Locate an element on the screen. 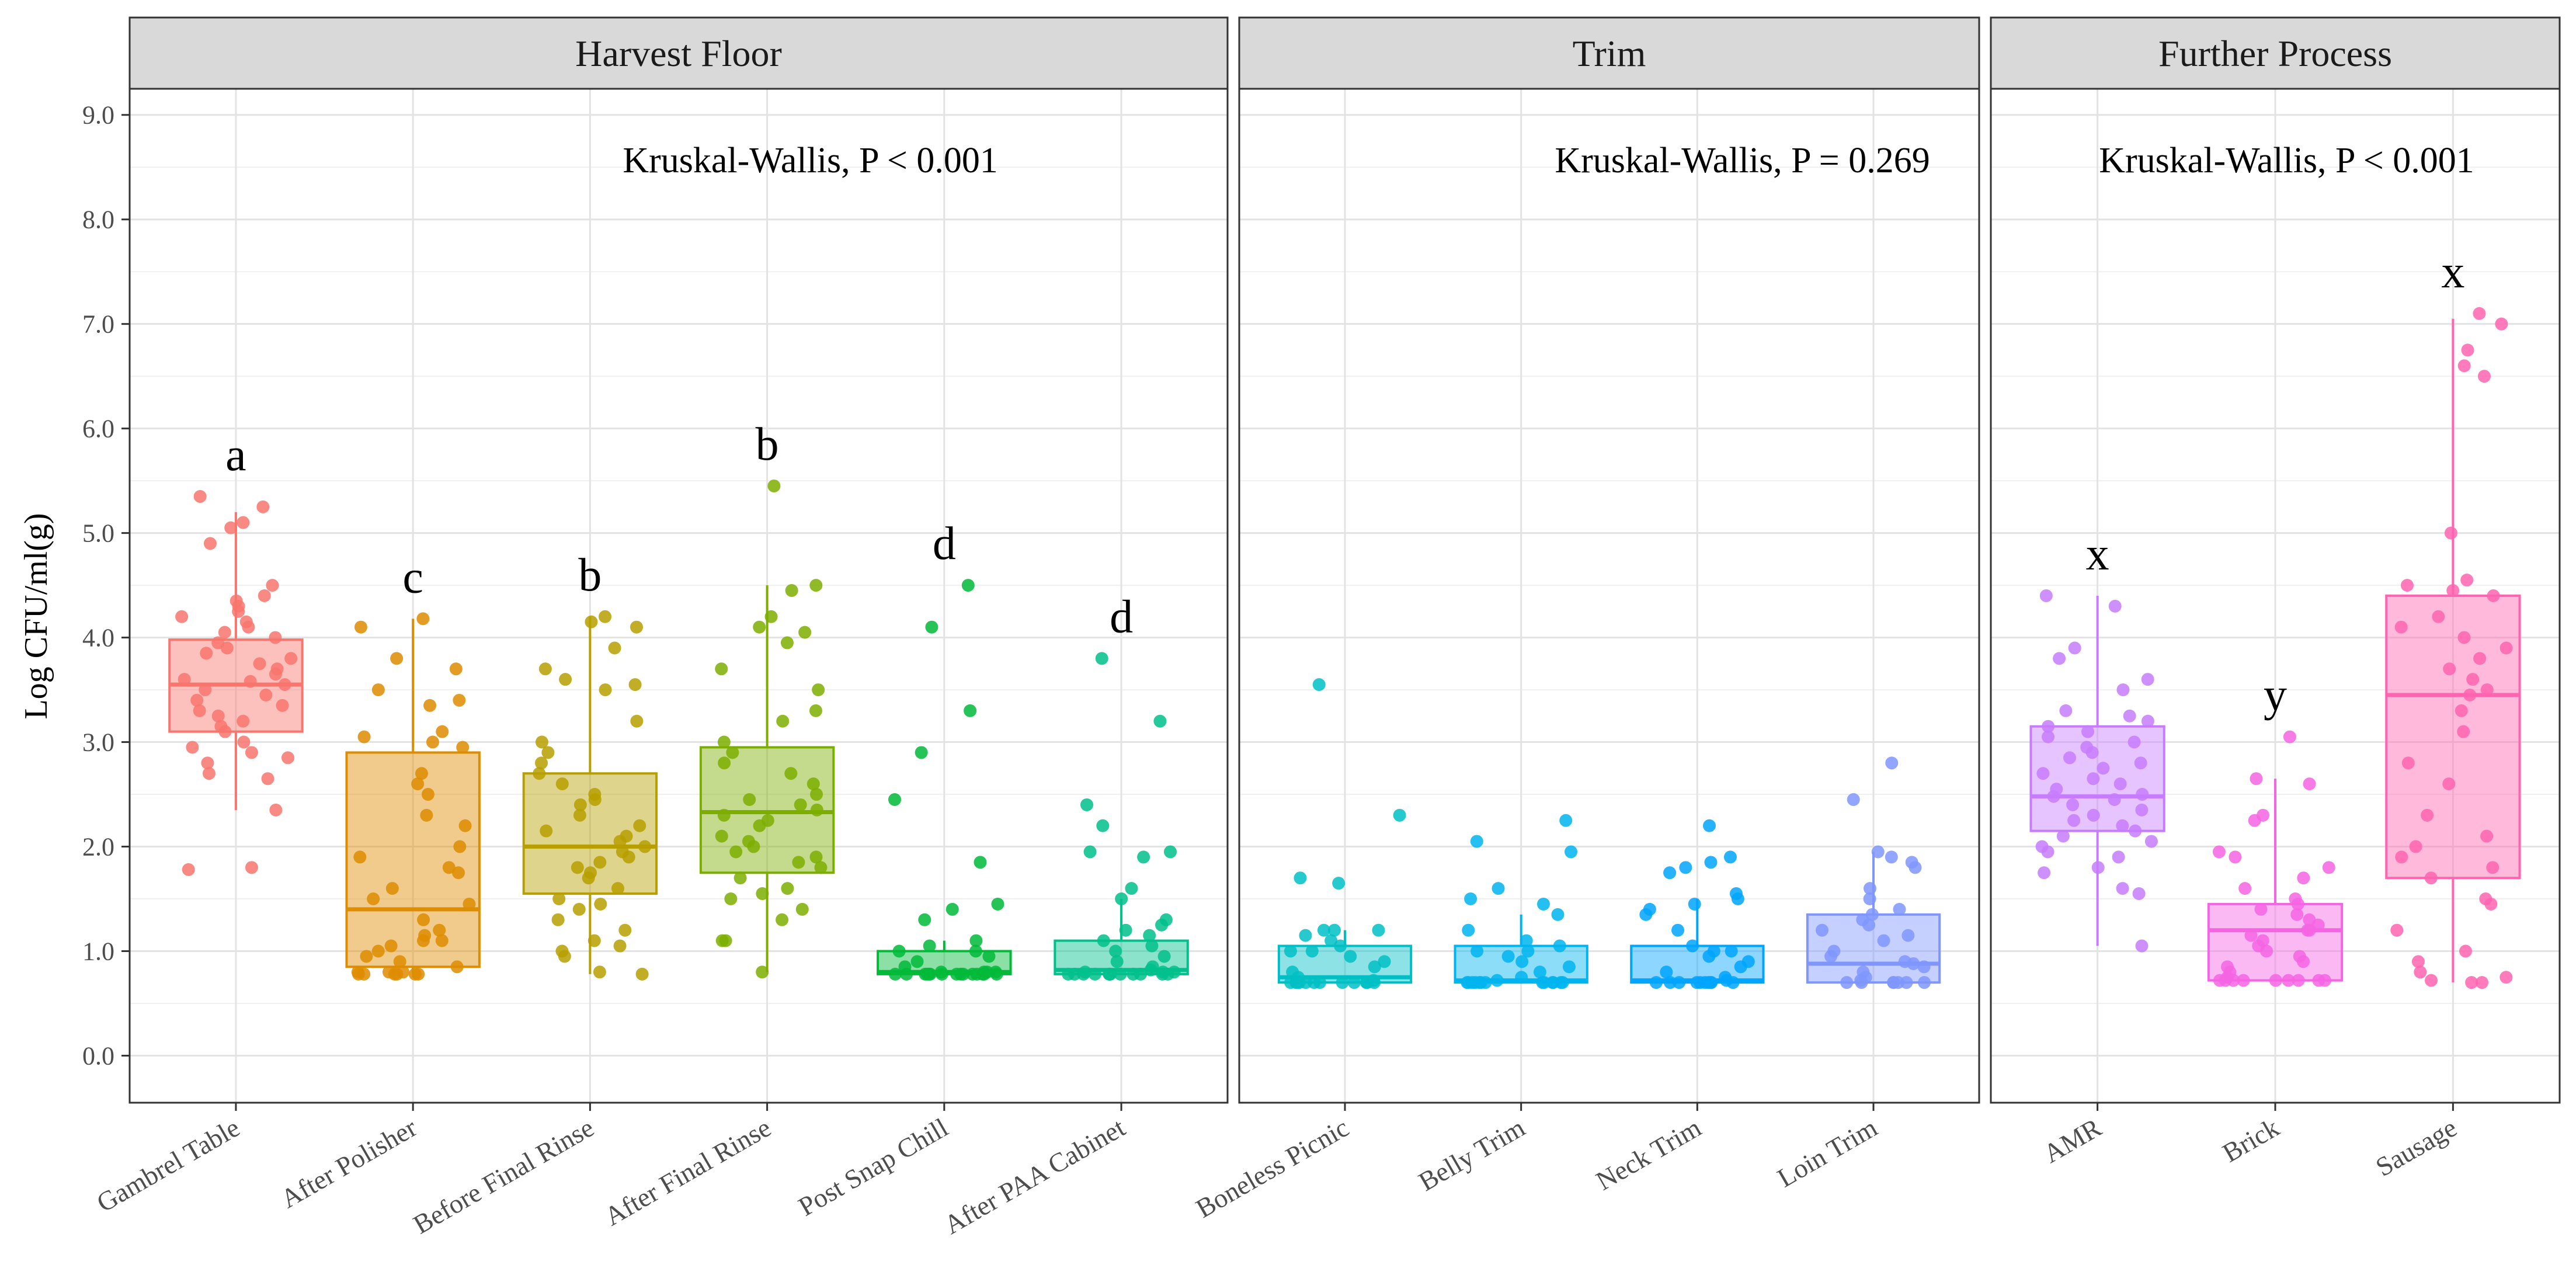 Image resolution: width=2576 pixels, height=1282 pixels. y-tick-label: 8.0 is located at coordinates (98, 220).